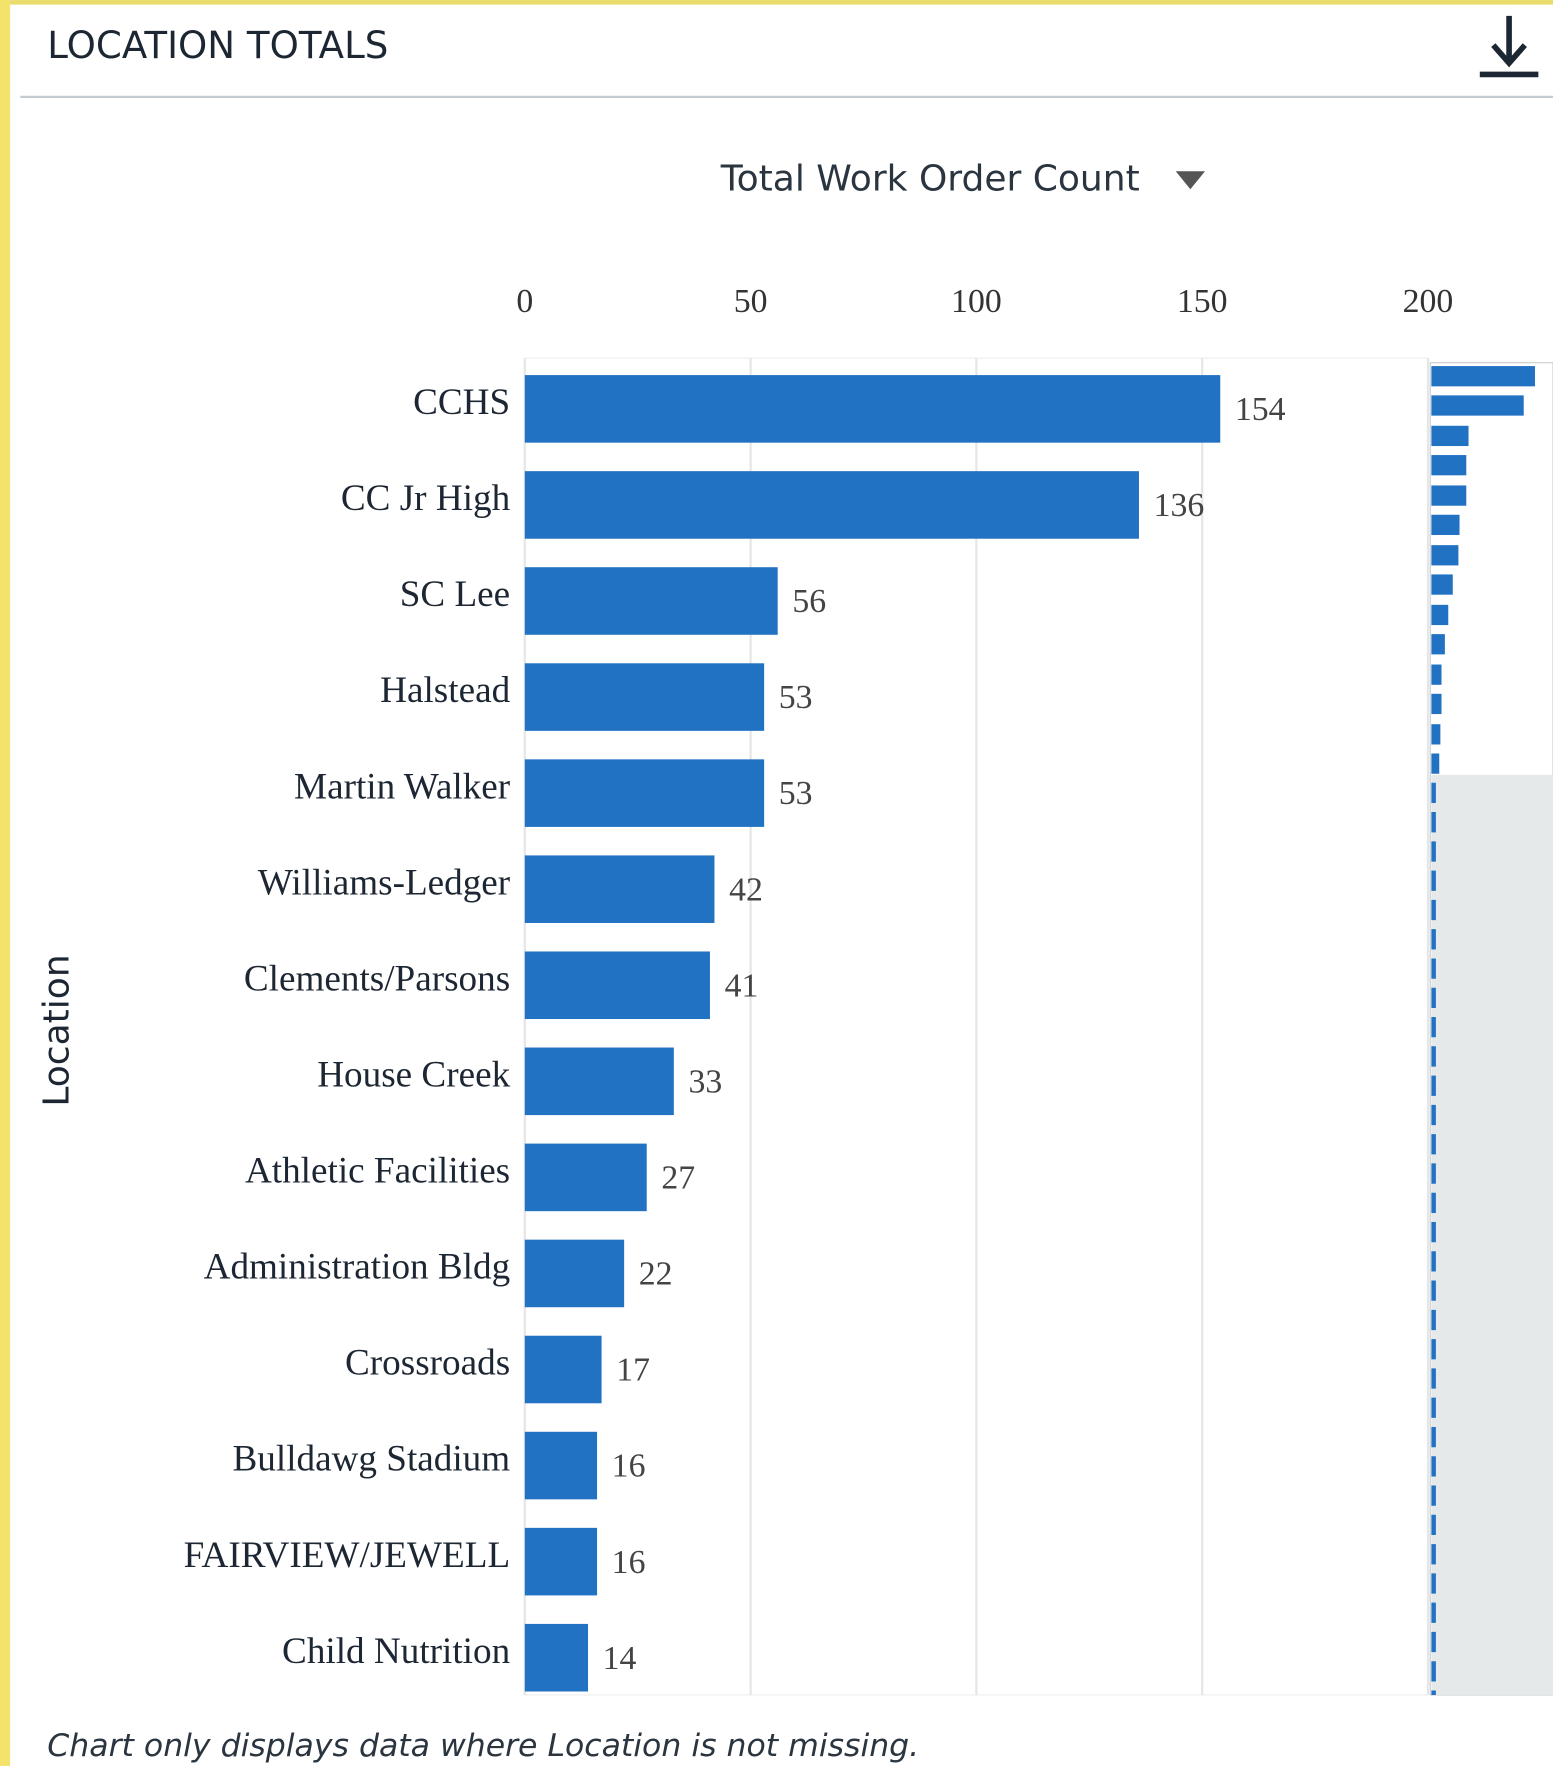 This screenshot has height=1766, width=1553. I want to click on x-tick-label: 0, so click(524, 301).